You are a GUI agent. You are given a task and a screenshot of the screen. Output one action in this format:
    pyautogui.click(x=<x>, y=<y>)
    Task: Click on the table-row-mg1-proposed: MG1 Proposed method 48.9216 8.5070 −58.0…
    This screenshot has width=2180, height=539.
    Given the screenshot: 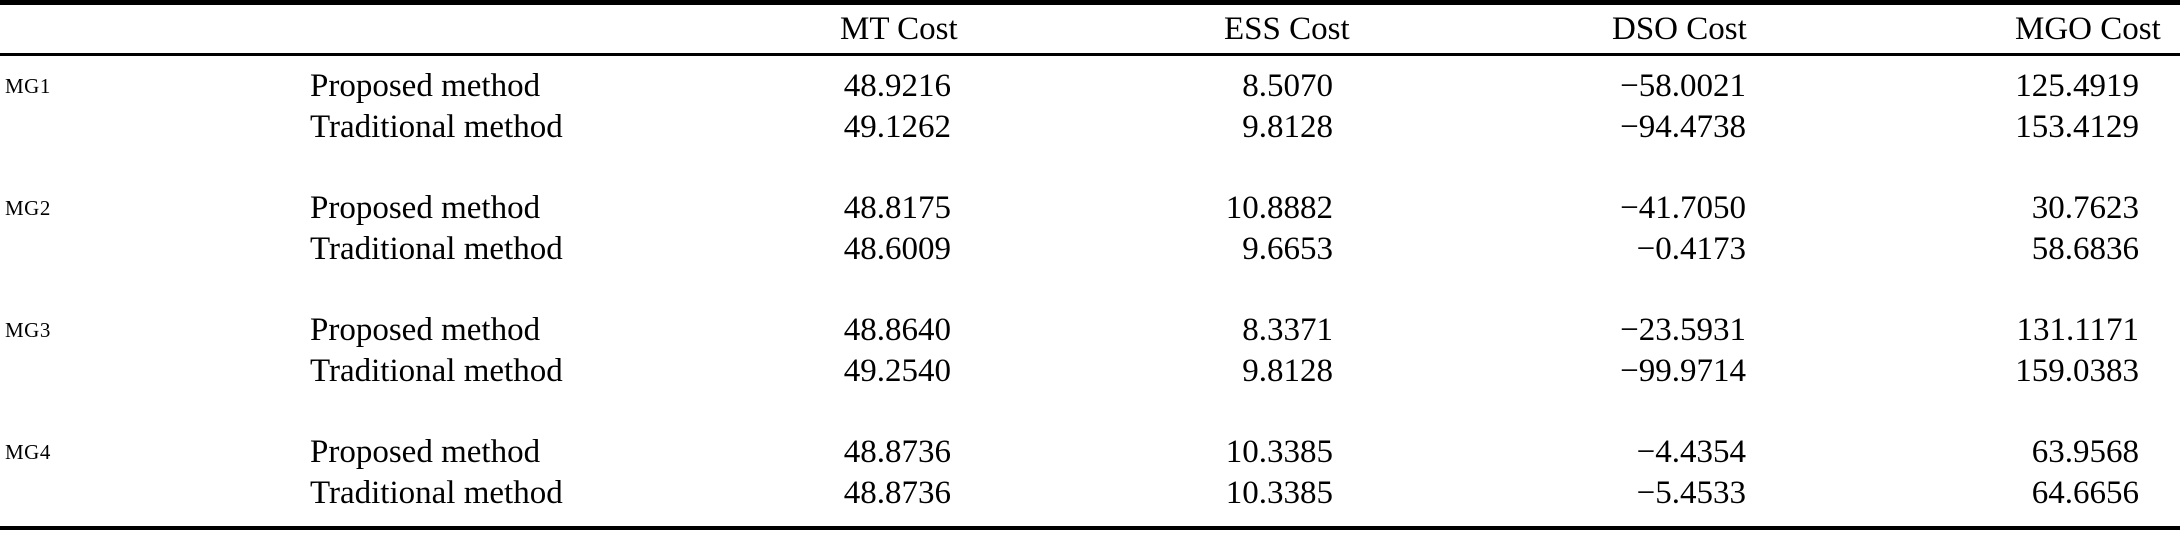 What is the action you would take?
    pyautogui.click(x=1090, y=86)
    